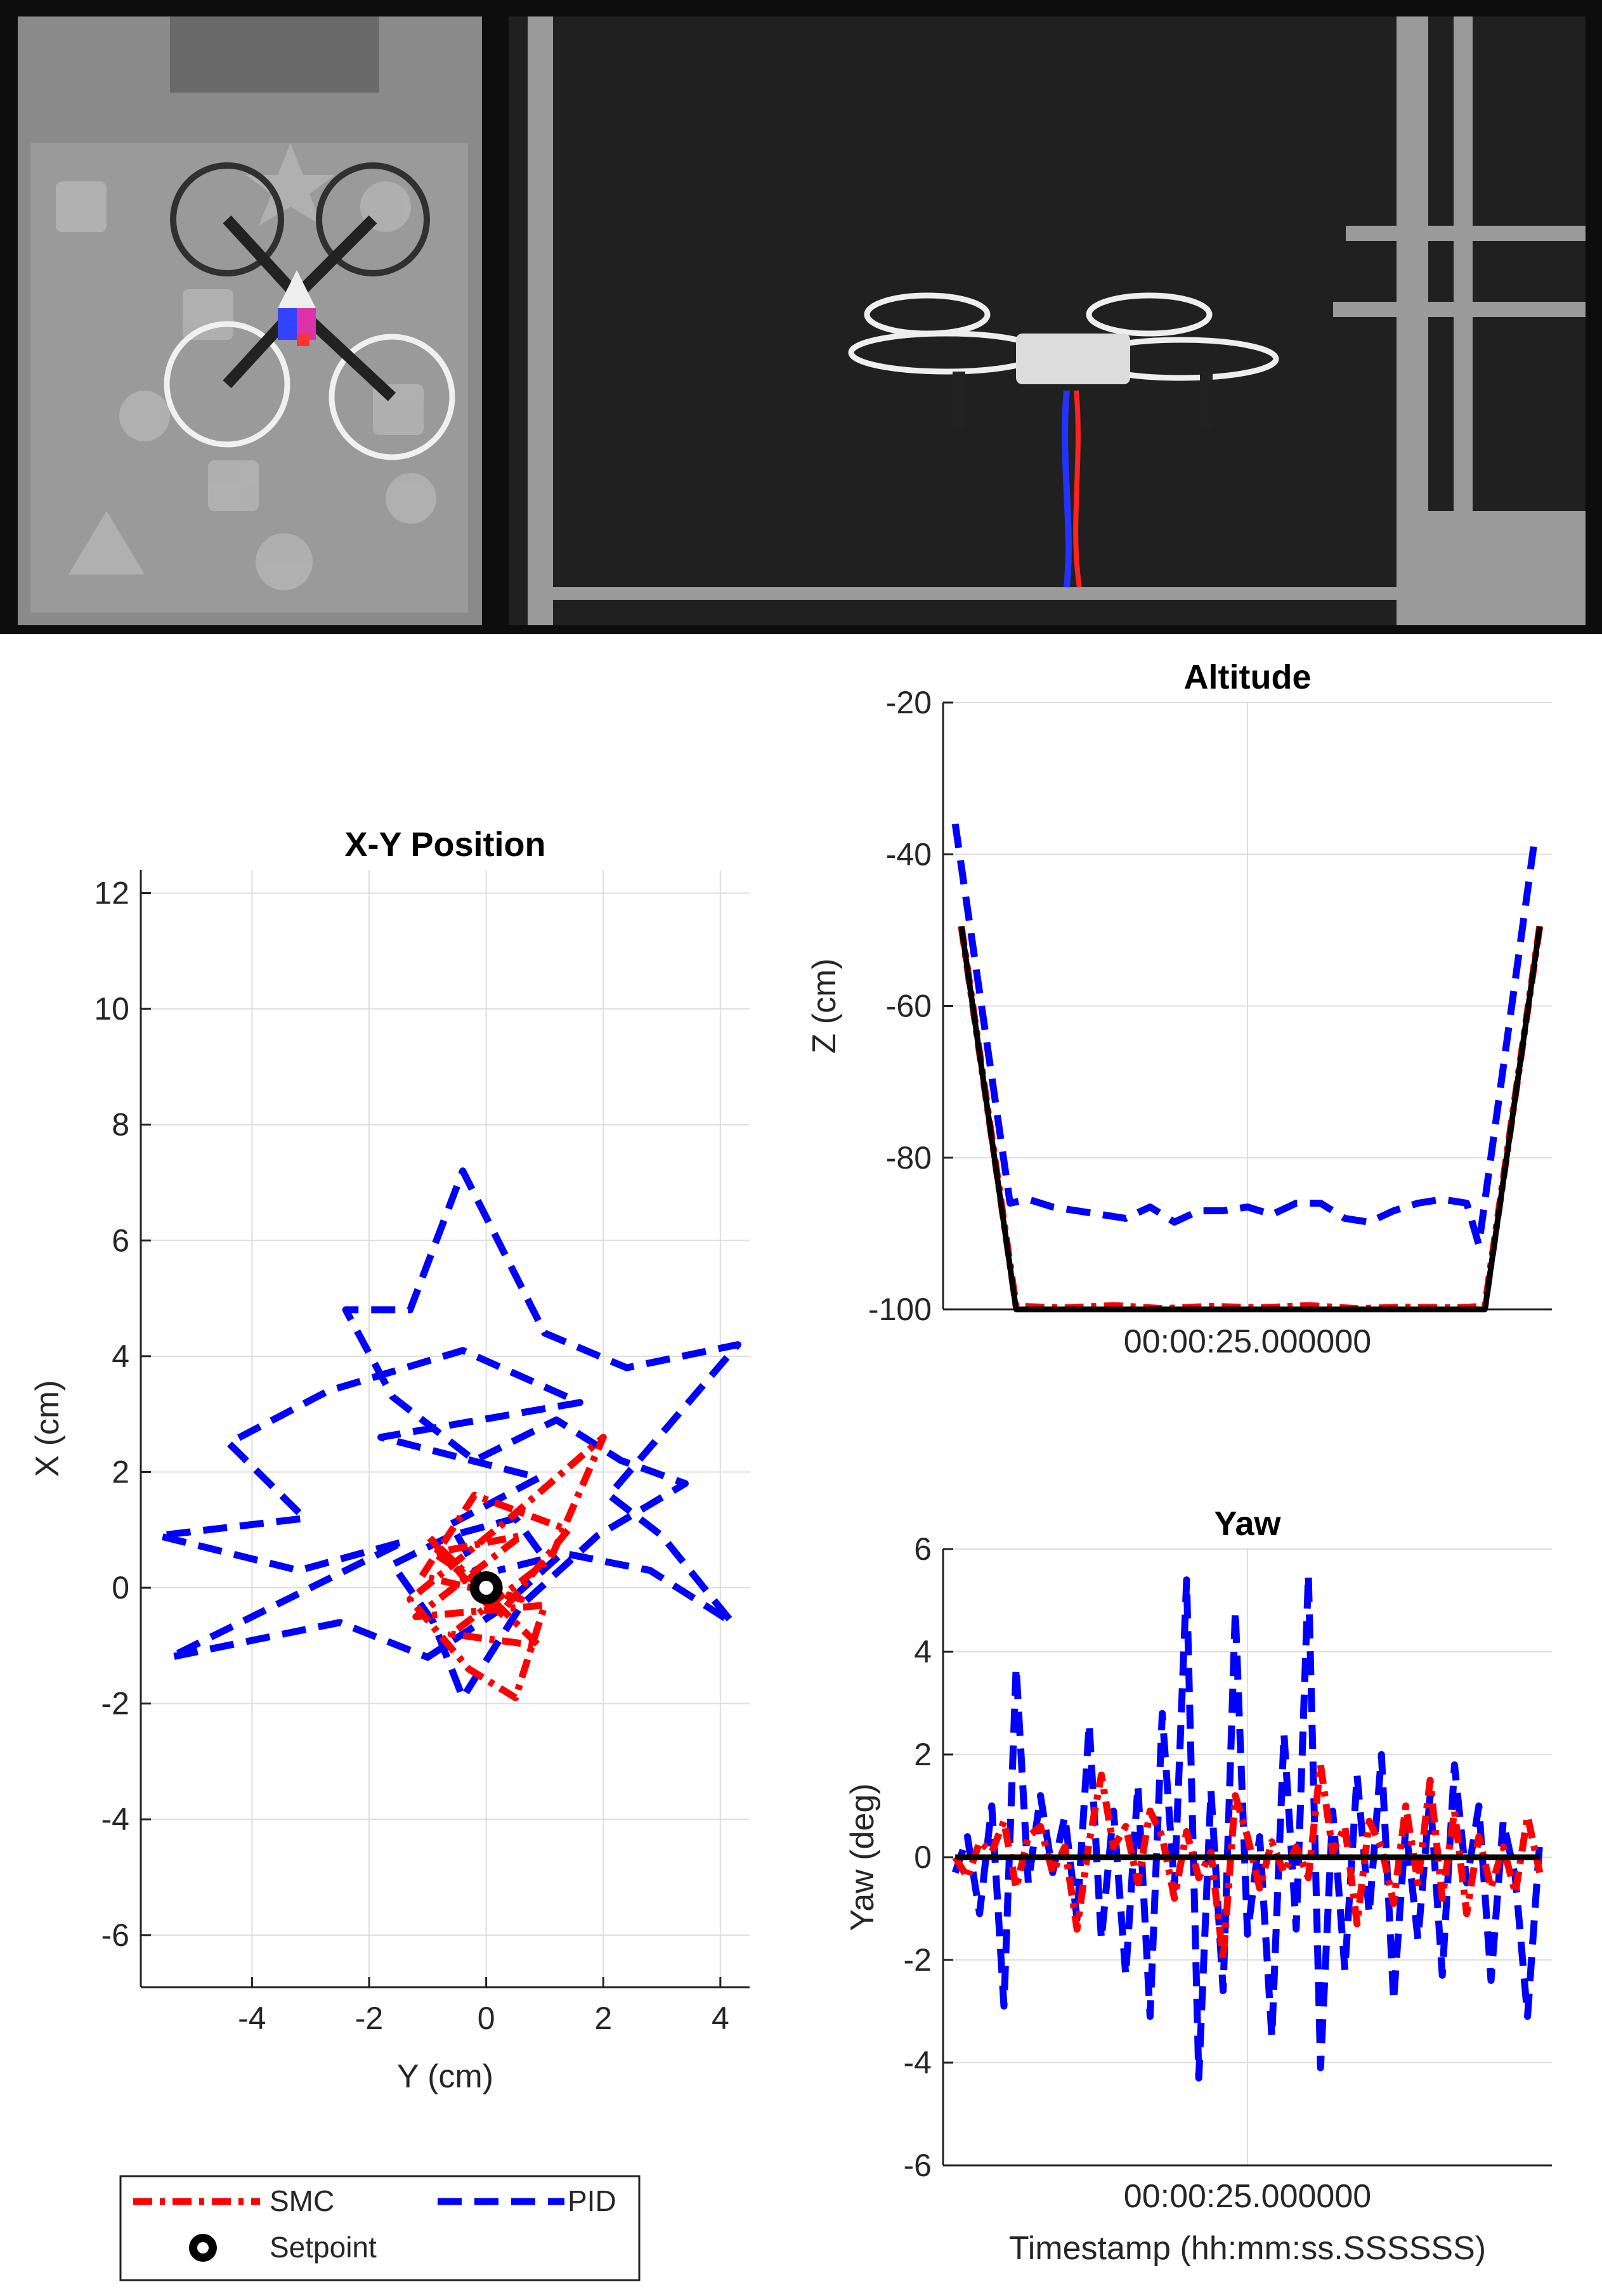  What do you see at coordinates (1247, 1524) in the screenshot?
I see `chart-title: Yaw` at bounding box center [1247, 1524].